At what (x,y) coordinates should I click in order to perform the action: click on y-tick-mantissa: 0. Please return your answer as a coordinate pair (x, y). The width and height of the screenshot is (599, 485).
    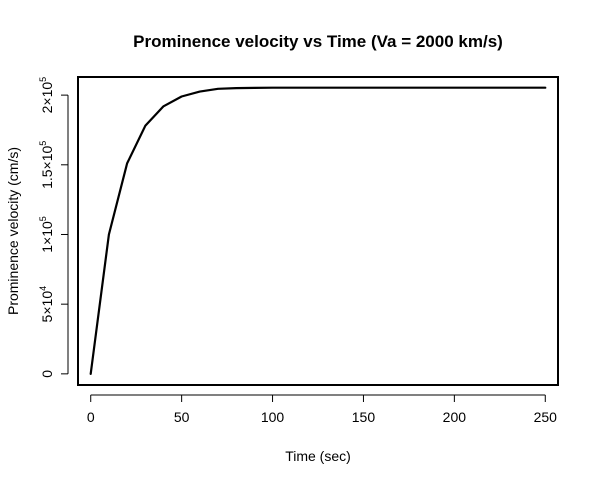
    Looking at the image, I should click on (47, 374).